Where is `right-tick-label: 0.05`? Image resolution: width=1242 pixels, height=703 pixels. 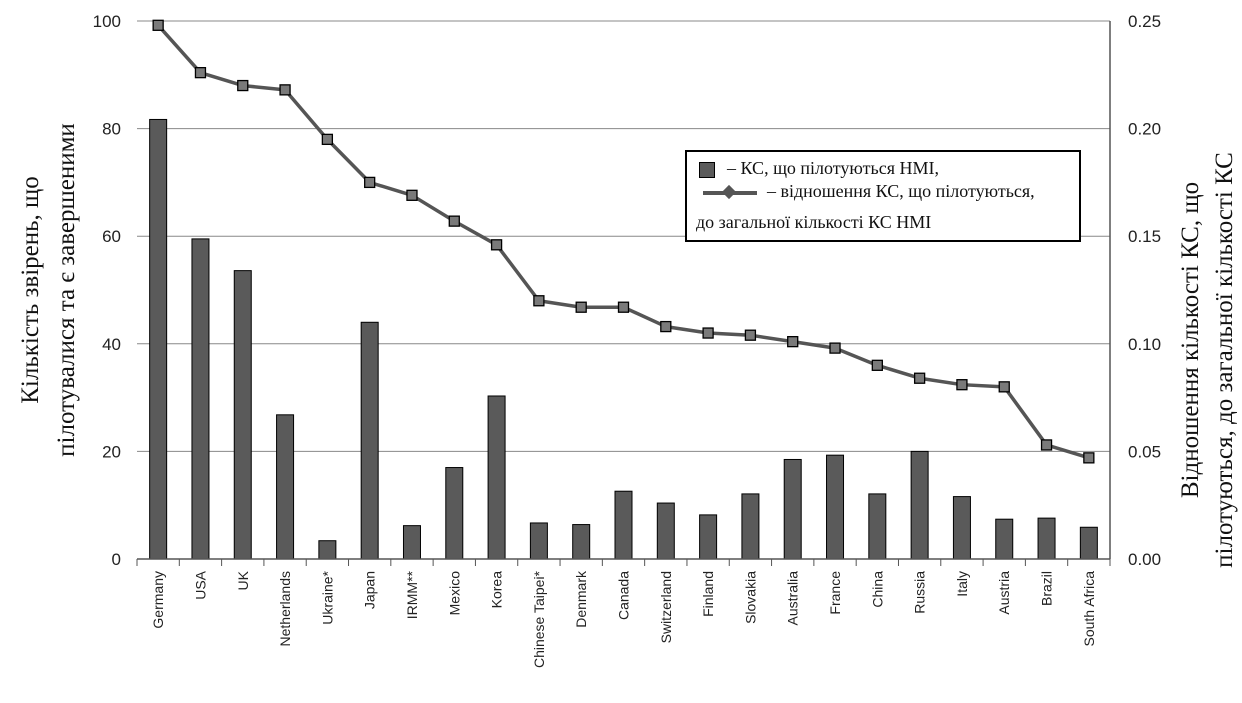 right-tick-label: 0.05 is located at coordinates (1144, 451).